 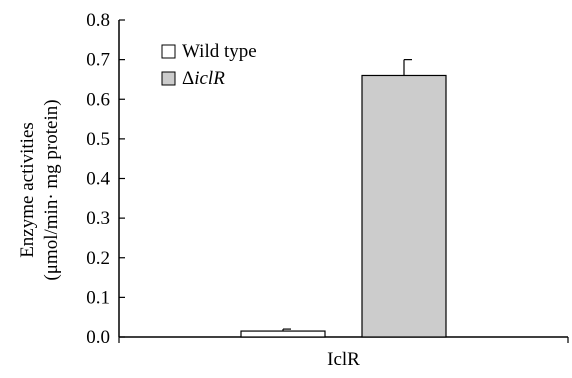 I want to click on x-category-label-0: IclR, so click(x=343, y=359).